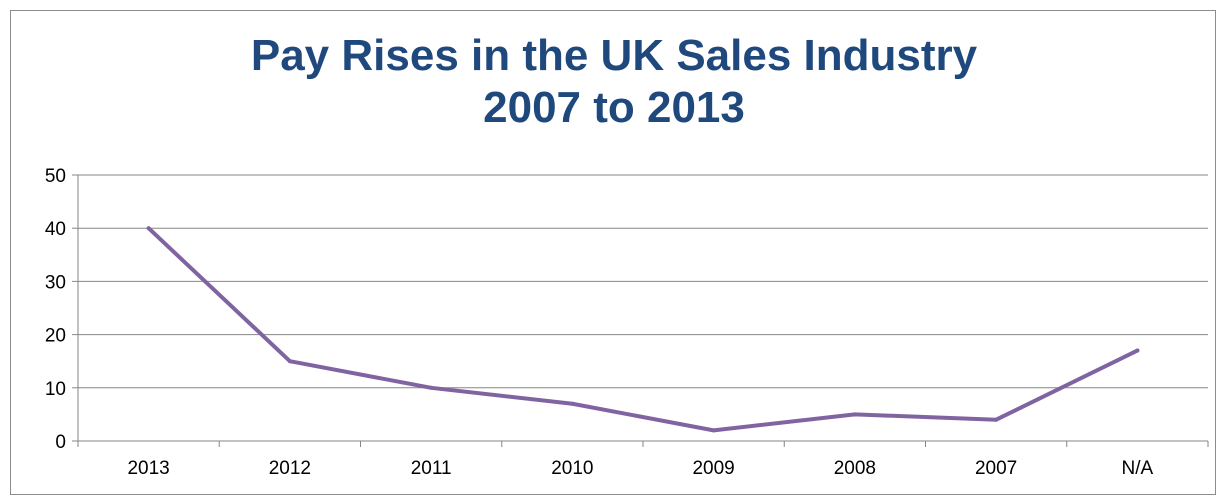 This screenshot has height=497, width=1228. Describe the element at coordinates (614, 107) in the screenshot. I see `chart-title-line-2: 2007 to 2013` at that location.